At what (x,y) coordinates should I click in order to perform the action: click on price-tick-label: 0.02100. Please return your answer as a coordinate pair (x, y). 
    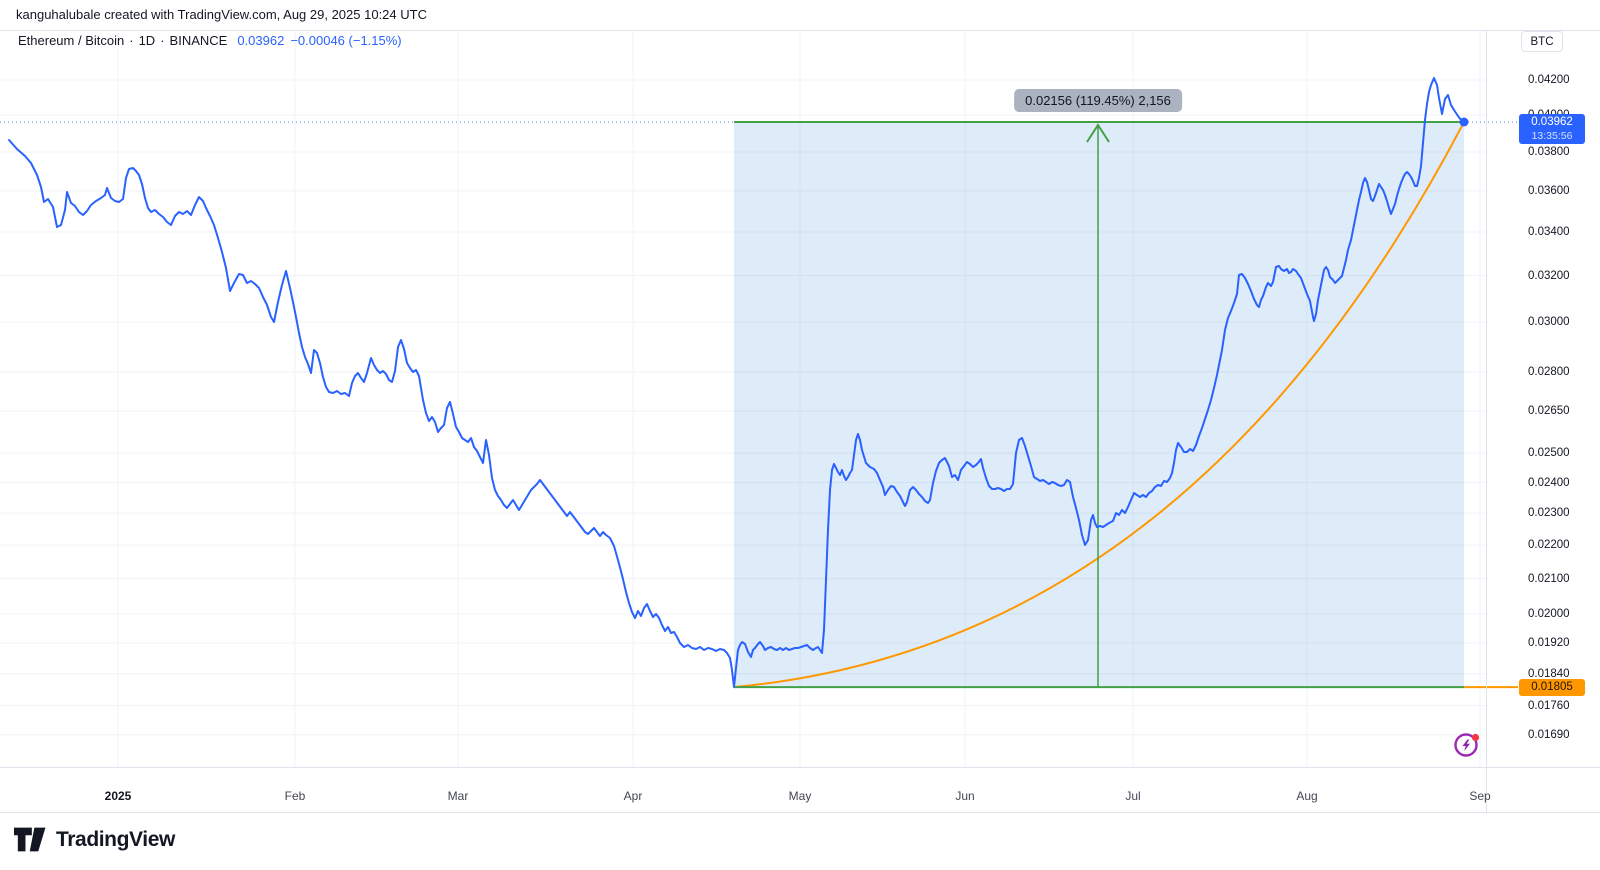
    Looking at the image, I should click on (1549, 579).